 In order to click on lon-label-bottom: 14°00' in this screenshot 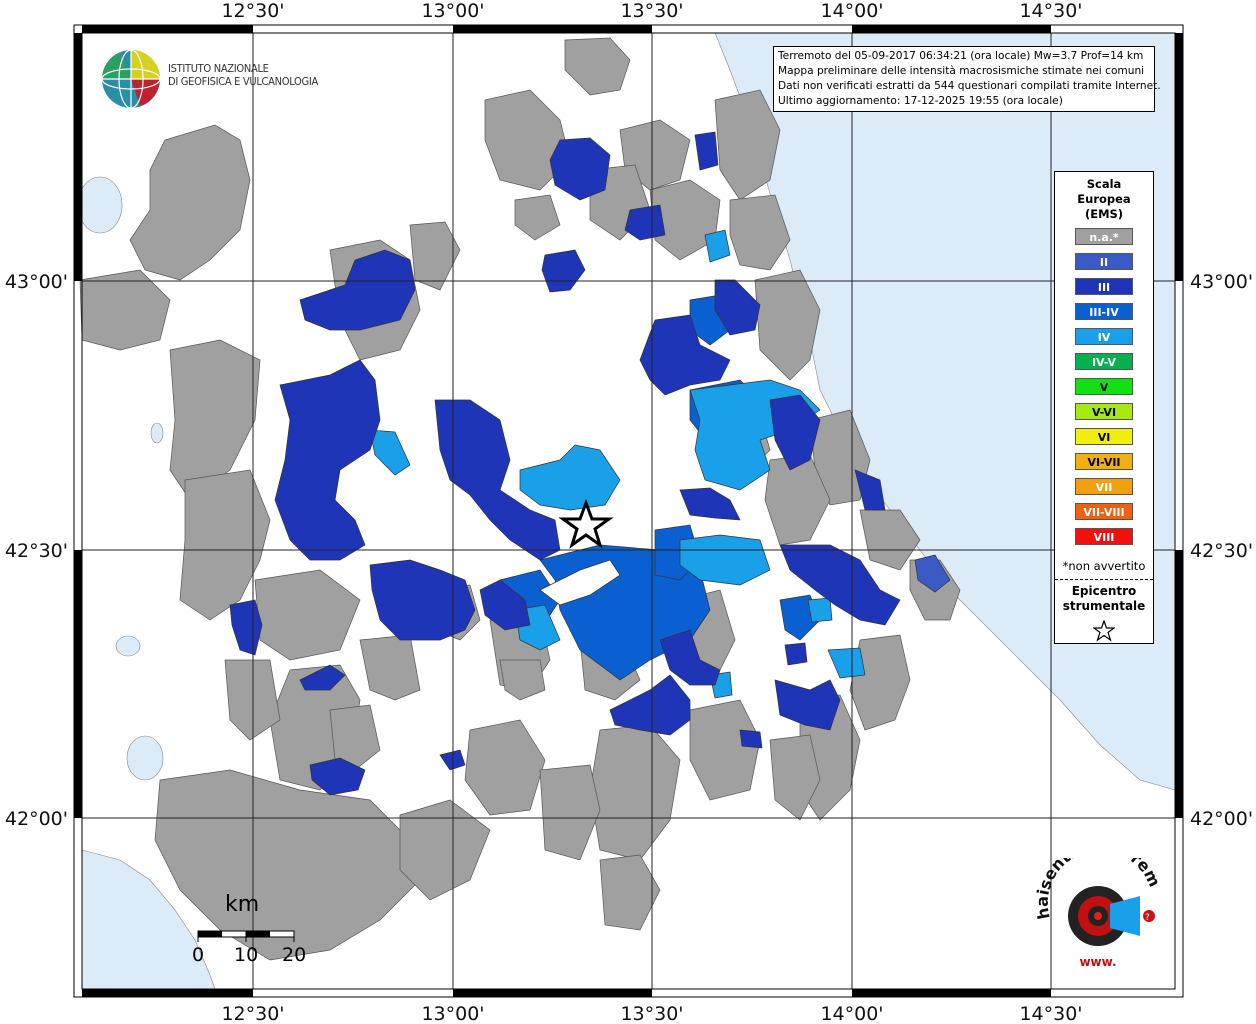, I will do `click(851, 1013)`.